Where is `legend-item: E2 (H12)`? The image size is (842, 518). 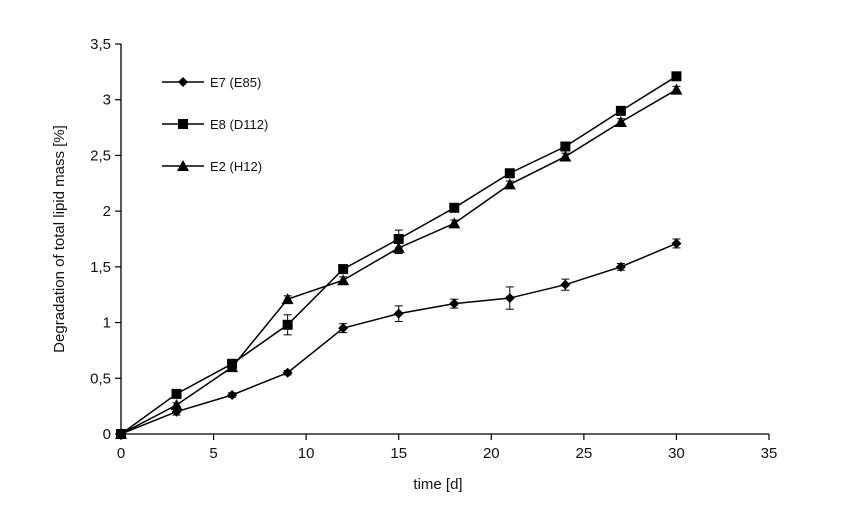
legend-item: E2 (H12) is located at coordinates (212, 166).